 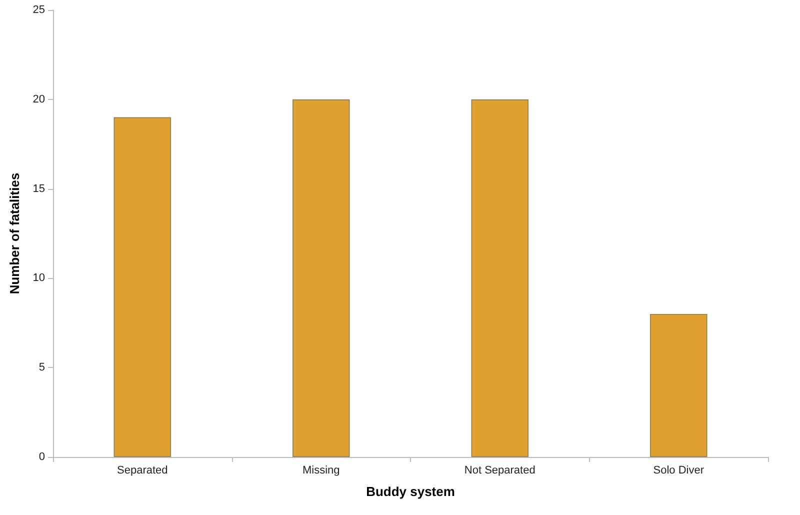 I want to click on y-tick-label: 10, so click(x=38, y=278).